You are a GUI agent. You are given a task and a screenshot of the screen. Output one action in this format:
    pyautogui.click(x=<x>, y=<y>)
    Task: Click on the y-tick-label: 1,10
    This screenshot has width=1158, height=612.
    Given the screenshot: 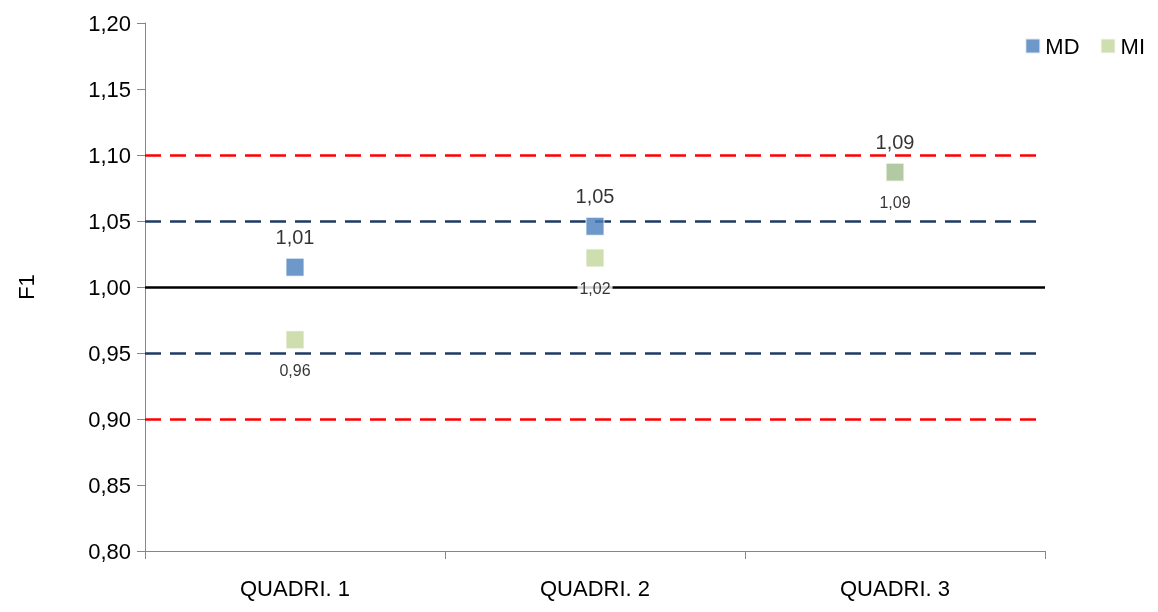 What is the action you would take?
    pyautogui.click(x=109, y=155)
    